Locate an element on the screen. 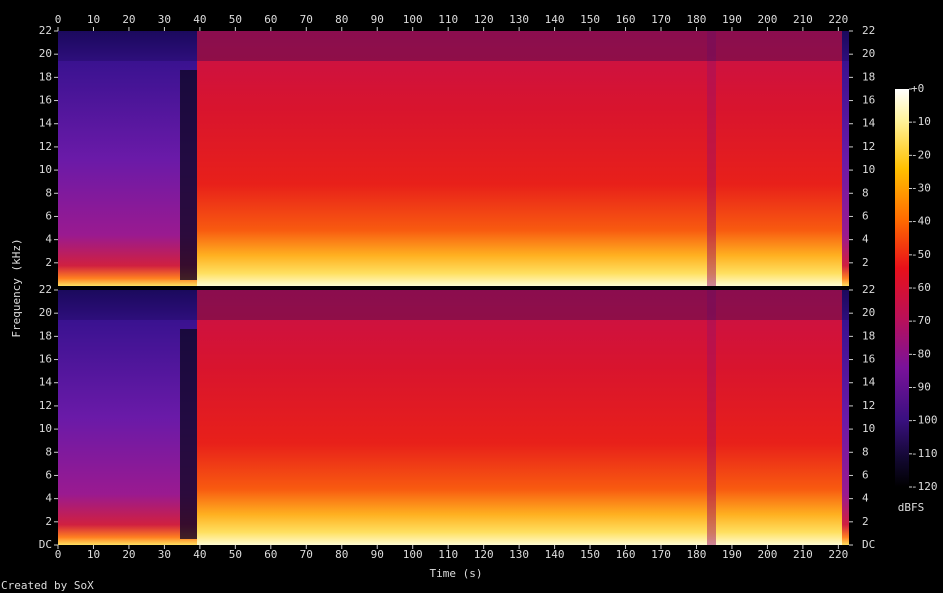 The image size is (943, 593). x-tick-label-top: 10 is located at coordinates (93, 19).